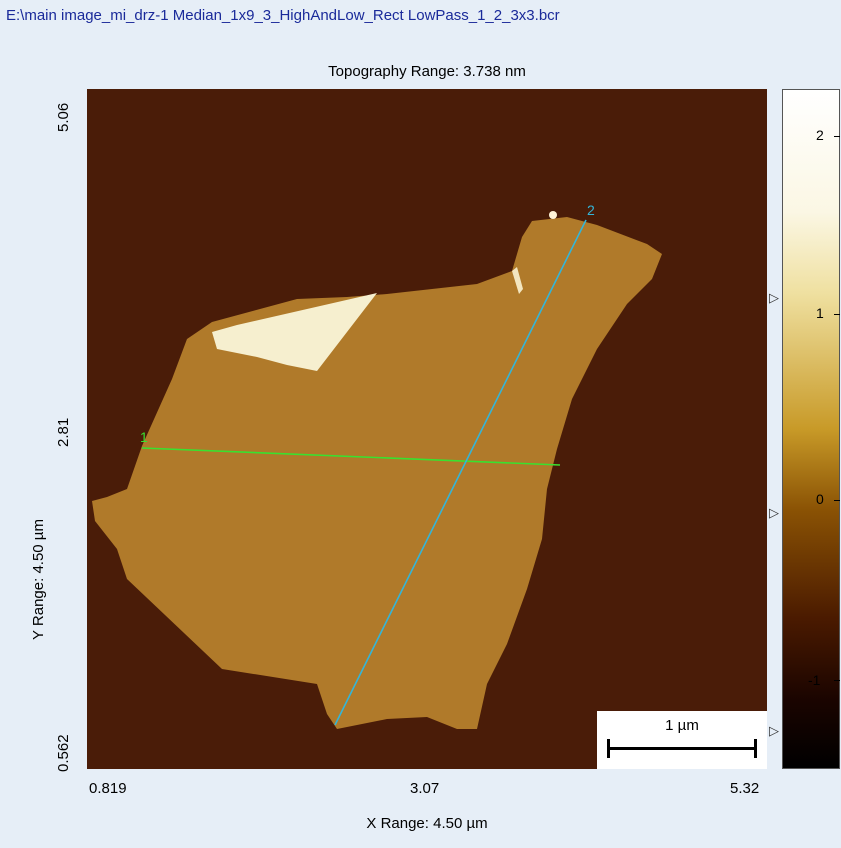 The height and width of the screenshot is (848, 841). What do you see at coordinates (591, 210) in the screenshot?
I see `profile-label-2: 2` at bounding box center [591, 210].